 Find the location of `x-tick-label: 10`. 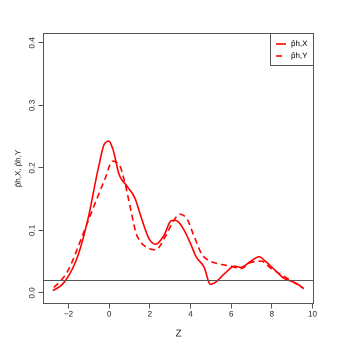

x-tick-label: 10 is located at coordinates (313, 314).